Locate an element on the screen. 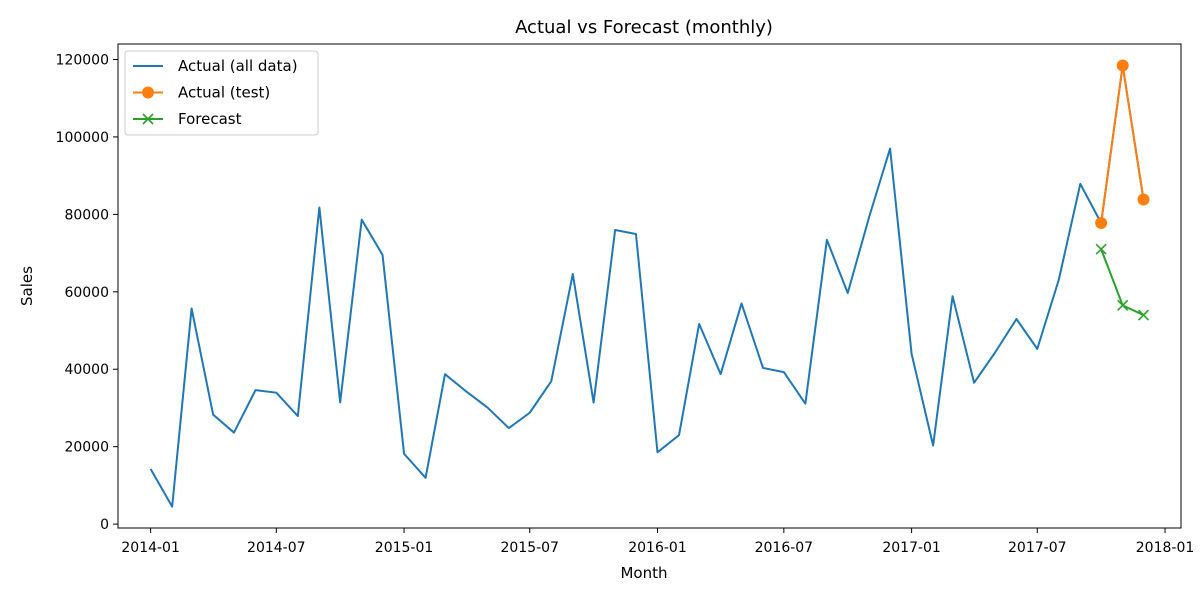  y-tick-label: 100000 is located at coordinates (82, 138).